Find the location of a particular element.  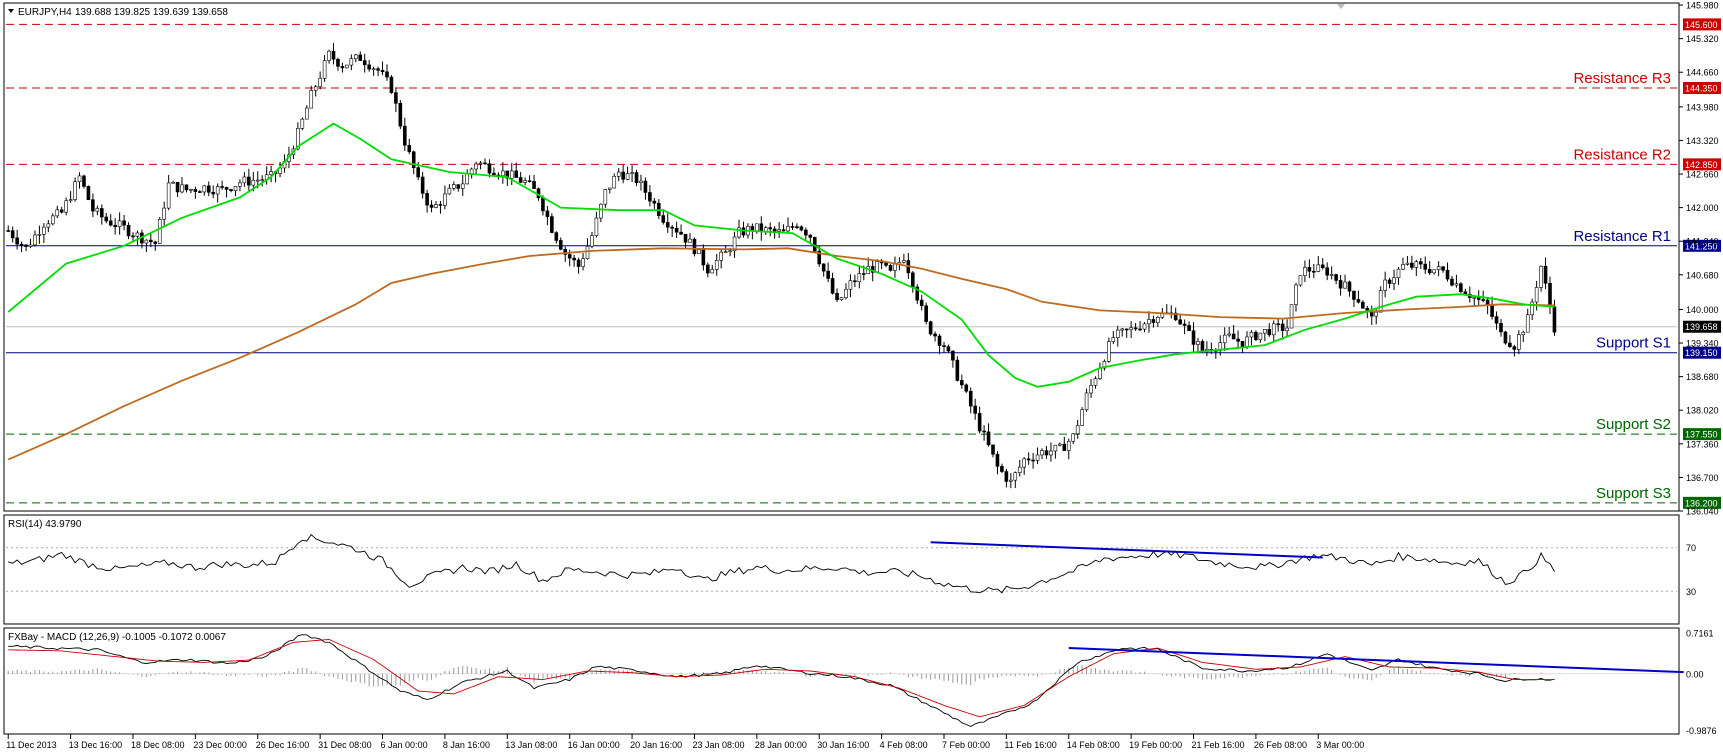

price-axis-label: 136.700 is located at coordinates (1702, 478).